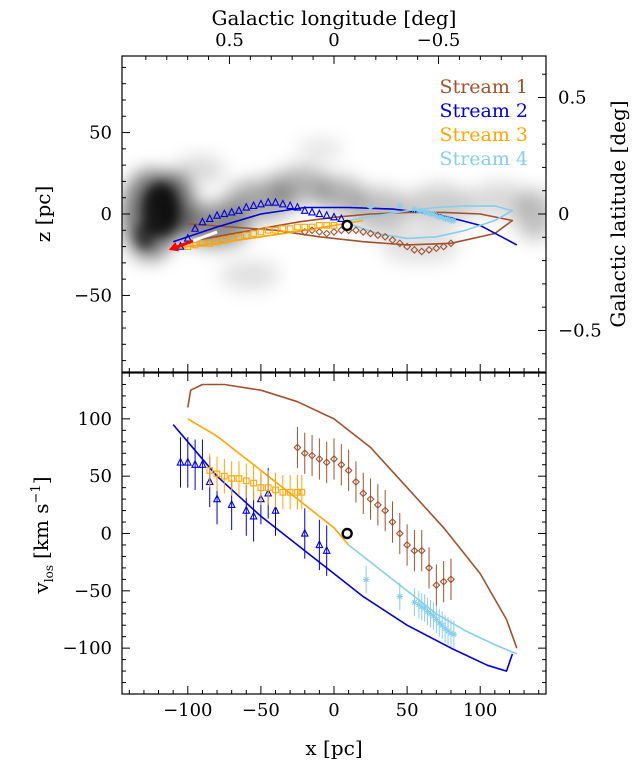  Describe the element at coordinates (87, 648) in the screenshot. I see `bottom-y-tick-label: −100` at that location.